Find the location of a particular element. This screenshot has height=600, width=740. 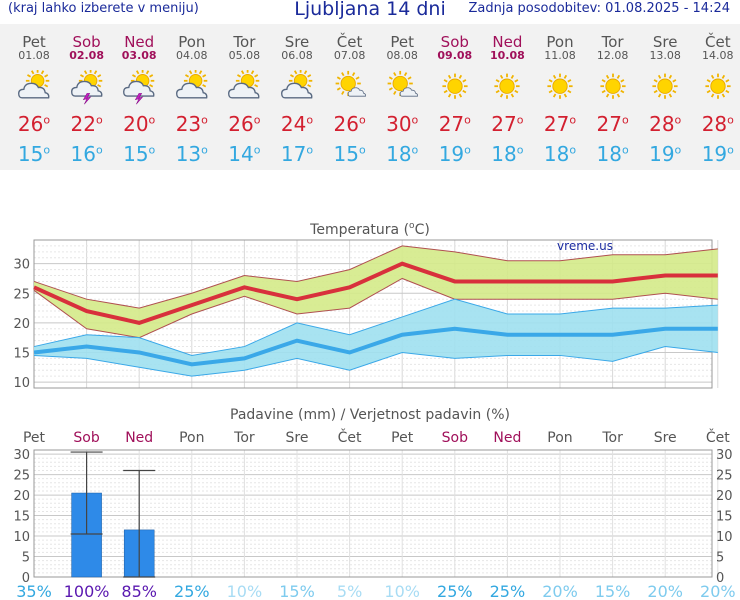

min-temperature: 19o is located at coordinates (665, 154).